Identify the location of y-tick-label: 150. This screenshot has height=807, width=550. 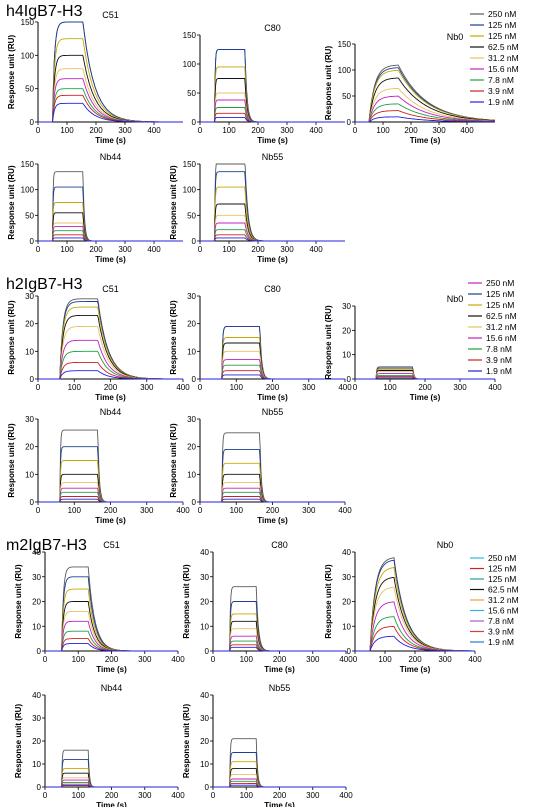
(190, 164).